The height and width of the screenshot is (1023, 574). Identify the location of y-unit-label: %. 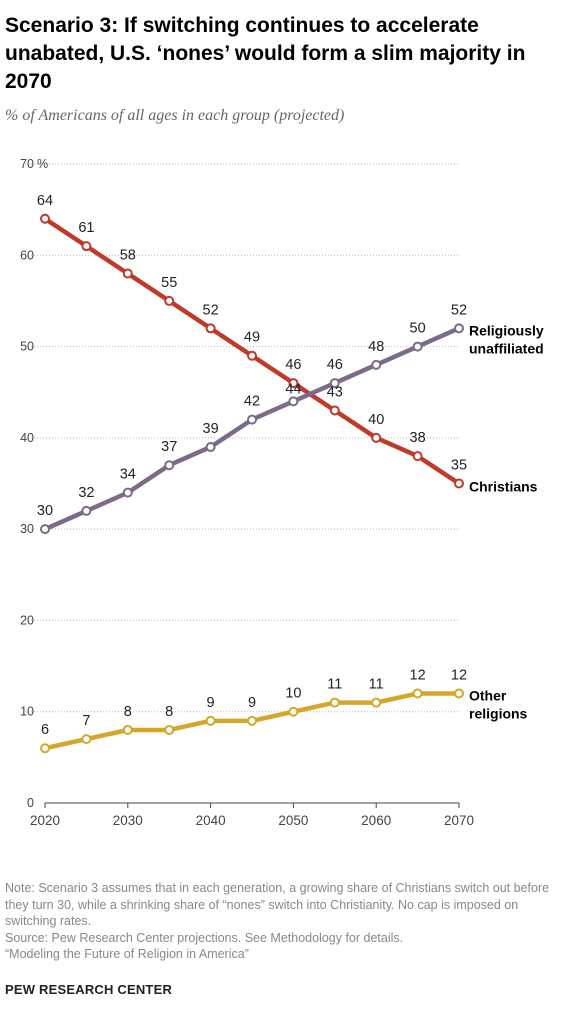
(42, 164).